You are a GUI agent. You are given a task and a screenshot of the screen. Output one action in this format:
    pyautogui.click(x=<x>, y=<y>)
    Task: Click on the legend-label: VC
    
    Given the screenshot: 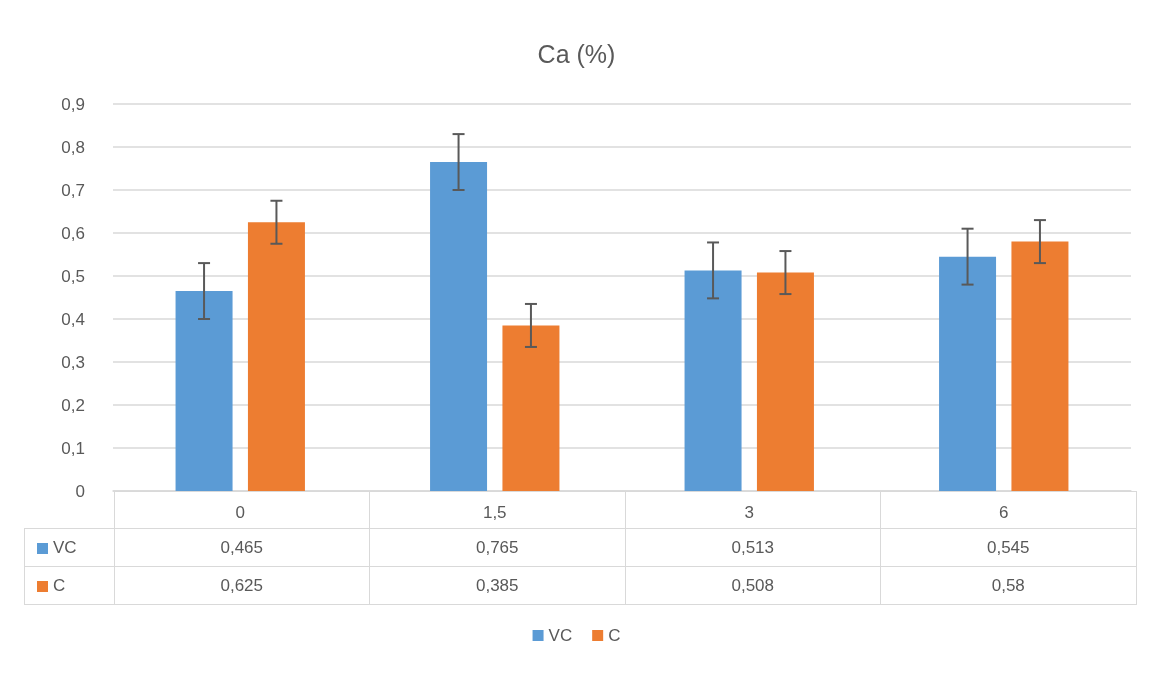 What is the action you would take?
    pyautogui.click(x=65, y=547)
    